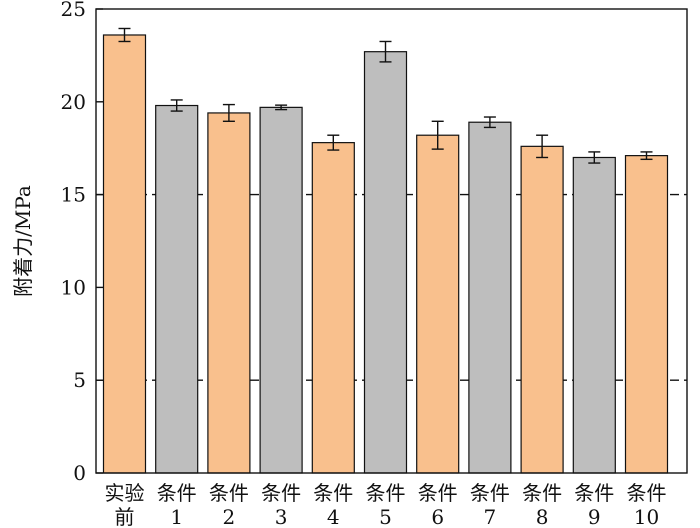  What do you see at coordinates (594, 516) in the screenshot?
I see `x-category-label-9-line-1: 9` at bounding box center [594, 516].